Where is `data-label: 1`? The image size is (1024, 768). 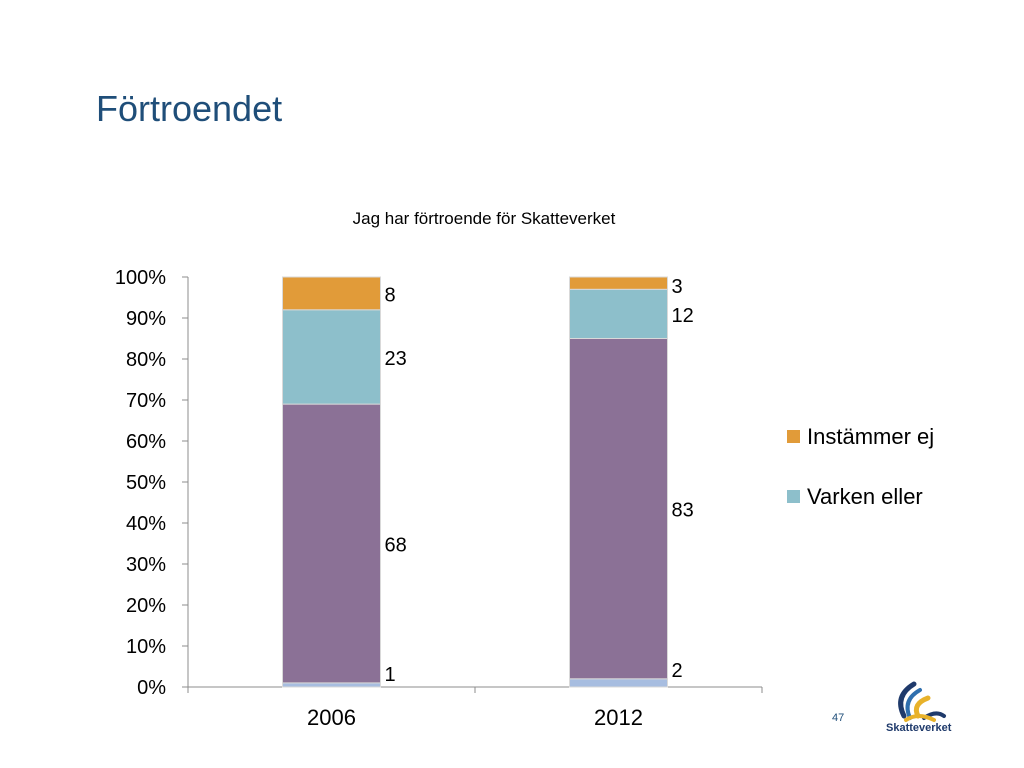 data-label: 1 is located at coordinates (390, 675).